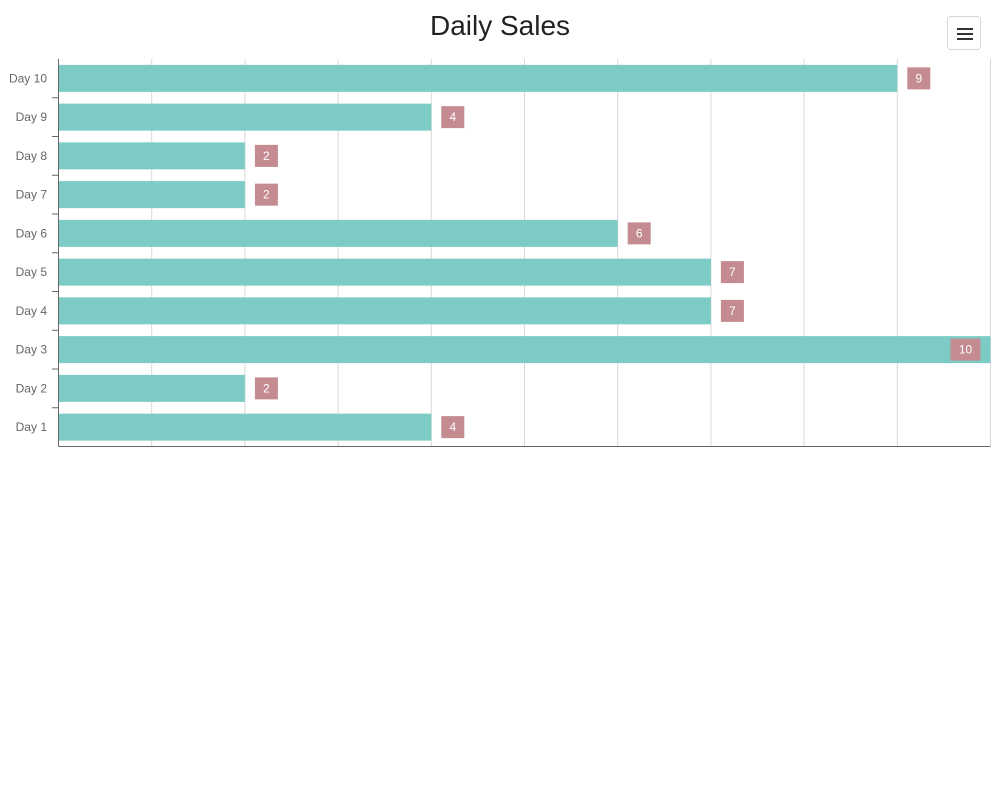 Image resolution: width=1000 pixels, height=800 pixels. Describe the element at coordinates (32, 388) in the screenshot. I see `category-label: Day 2` at that location.